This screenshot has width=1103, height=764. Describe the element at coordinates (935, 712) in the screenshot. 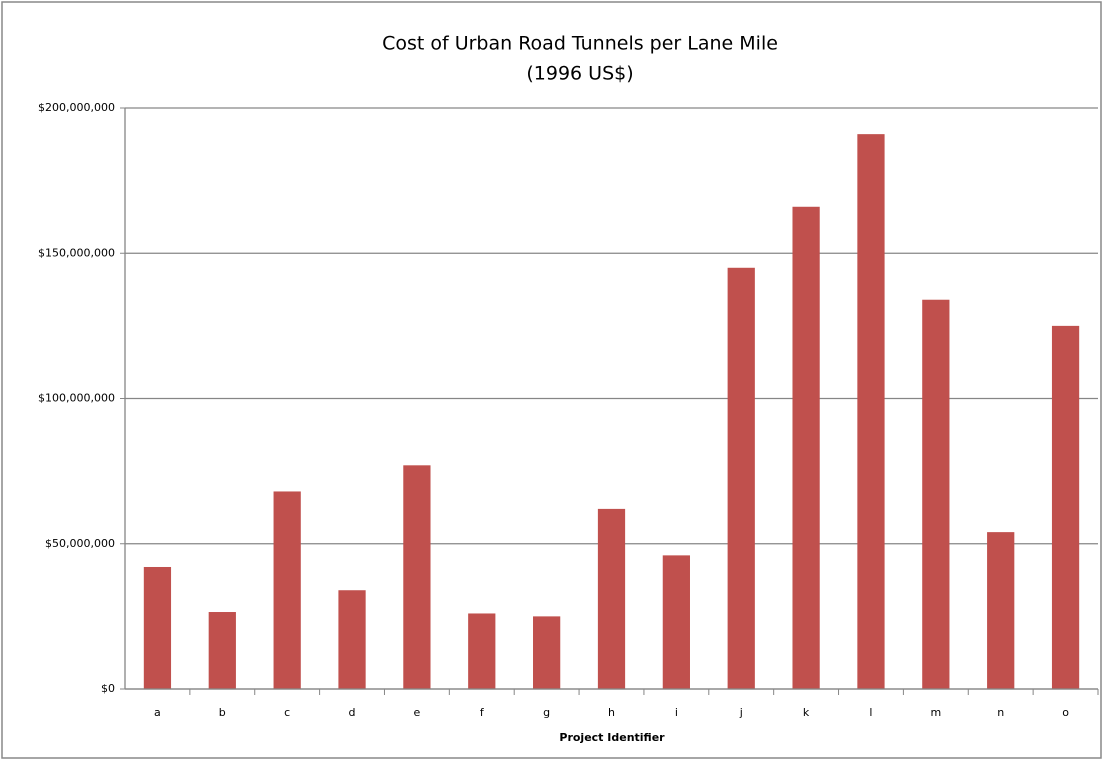

I see `x-tick-label: m` at that location.